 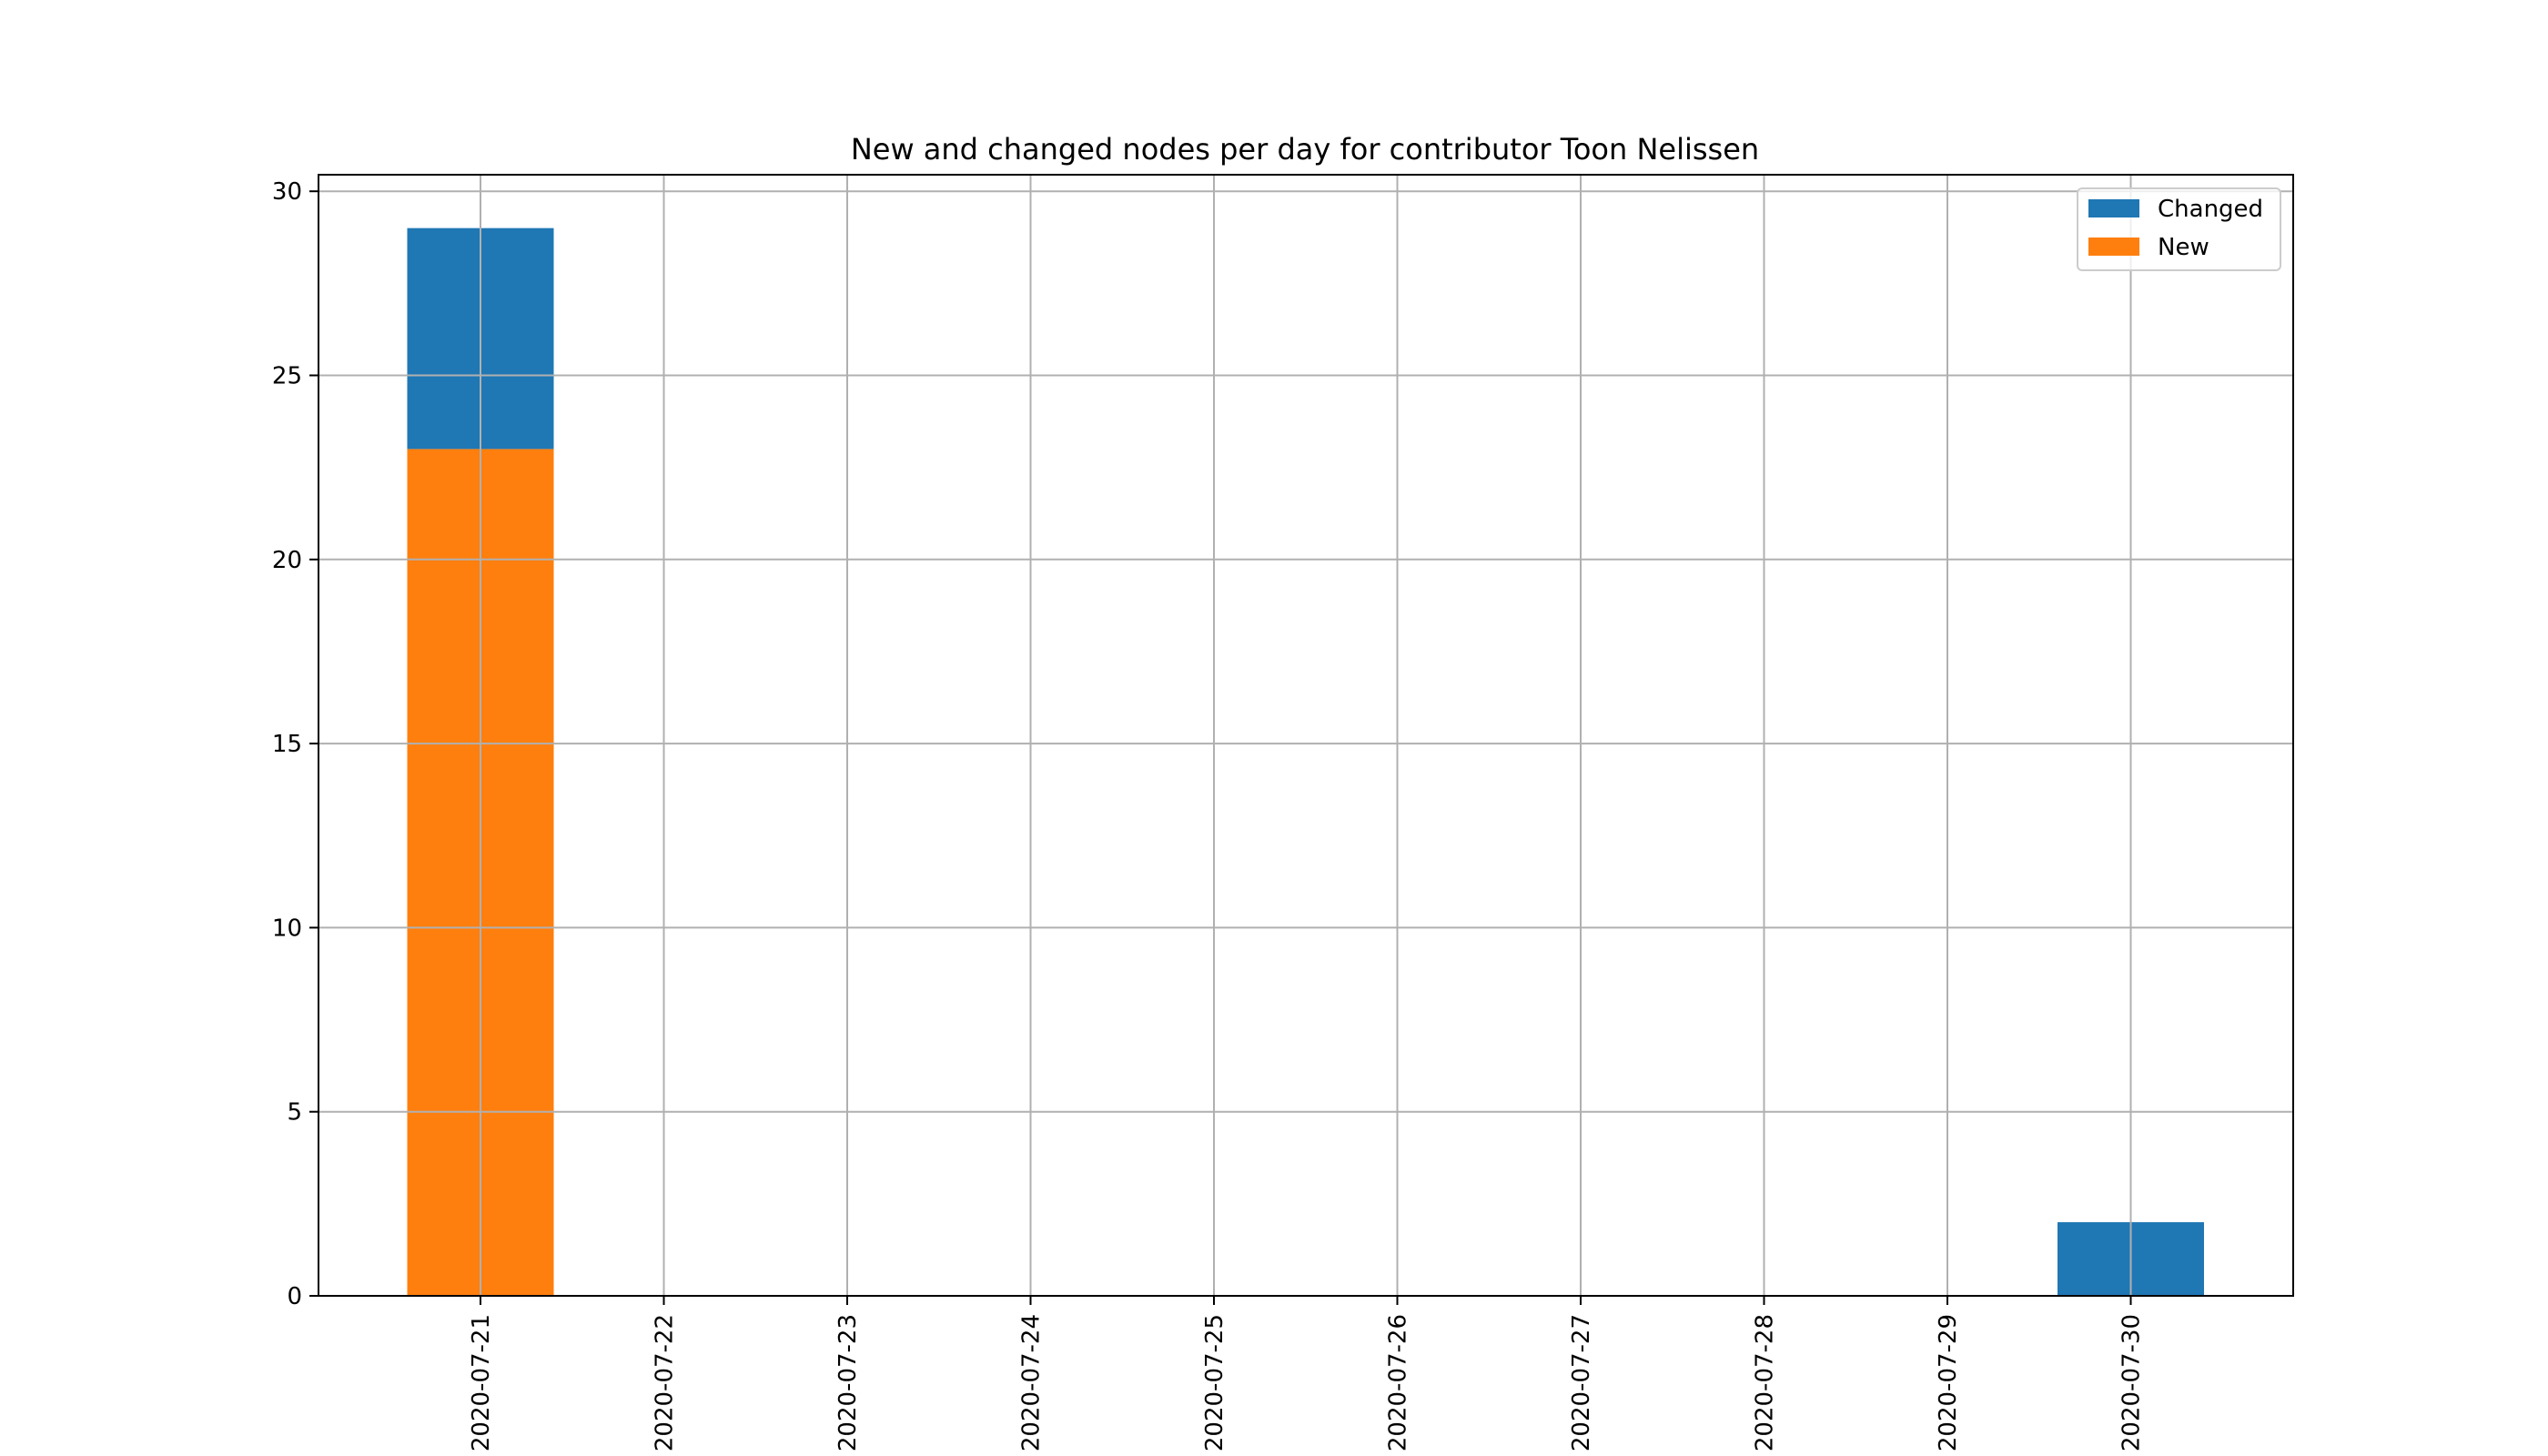 I want to click on x-tick-label: 2020-07-22, so click(x=665, y=1382).